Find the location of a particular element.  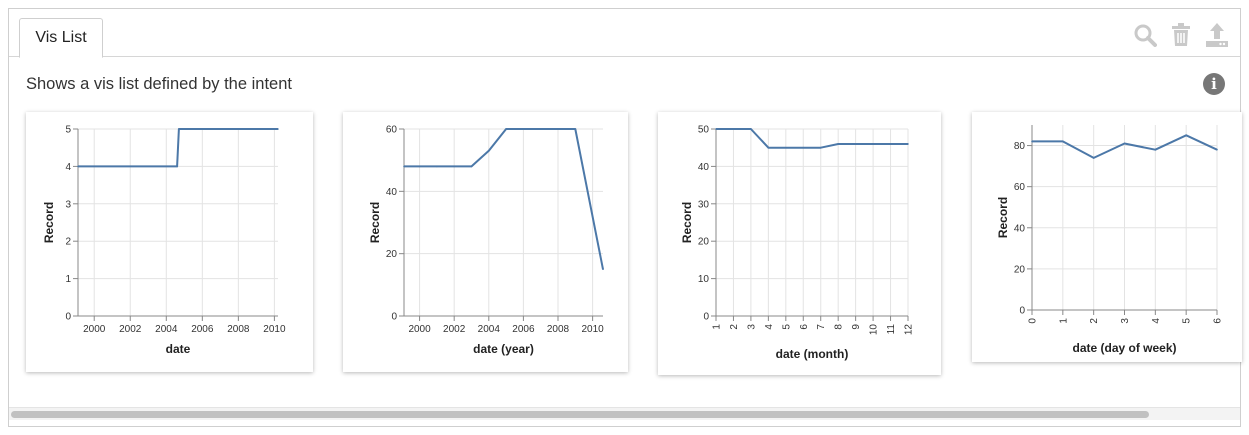

y-tick-label: 1 is located at coordinates (68, 279).